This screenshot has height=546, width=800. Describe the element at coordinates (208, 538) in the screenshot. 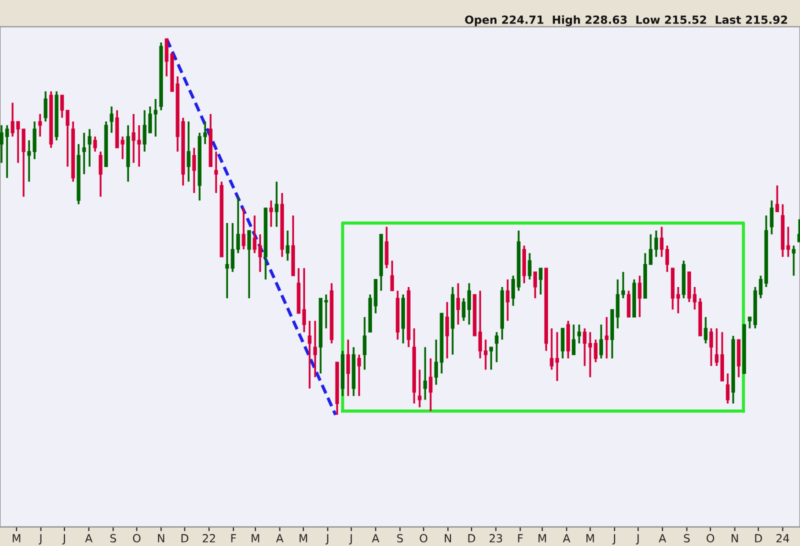

I see `x-tick-label: 22` at that location.